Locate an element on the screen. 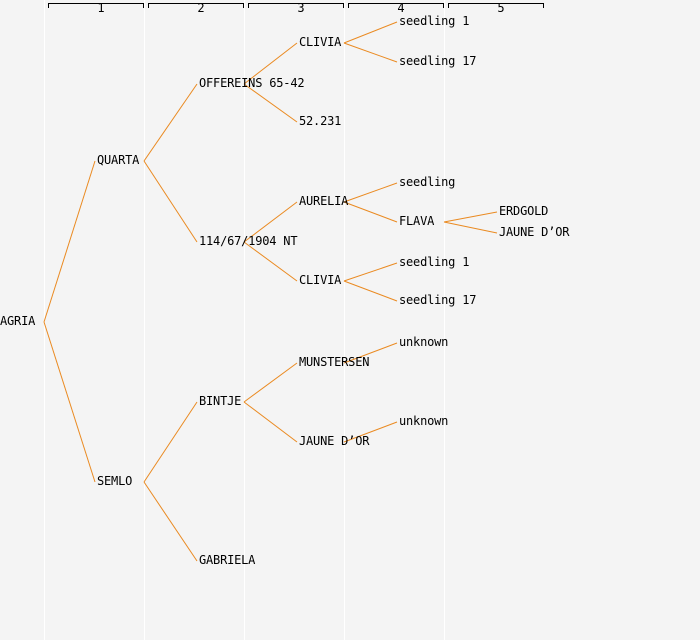 The height and width of the screenshot is (640, 700). pedigree-node-seedling1a: seedling 1 is located at coordinates (434, 21).